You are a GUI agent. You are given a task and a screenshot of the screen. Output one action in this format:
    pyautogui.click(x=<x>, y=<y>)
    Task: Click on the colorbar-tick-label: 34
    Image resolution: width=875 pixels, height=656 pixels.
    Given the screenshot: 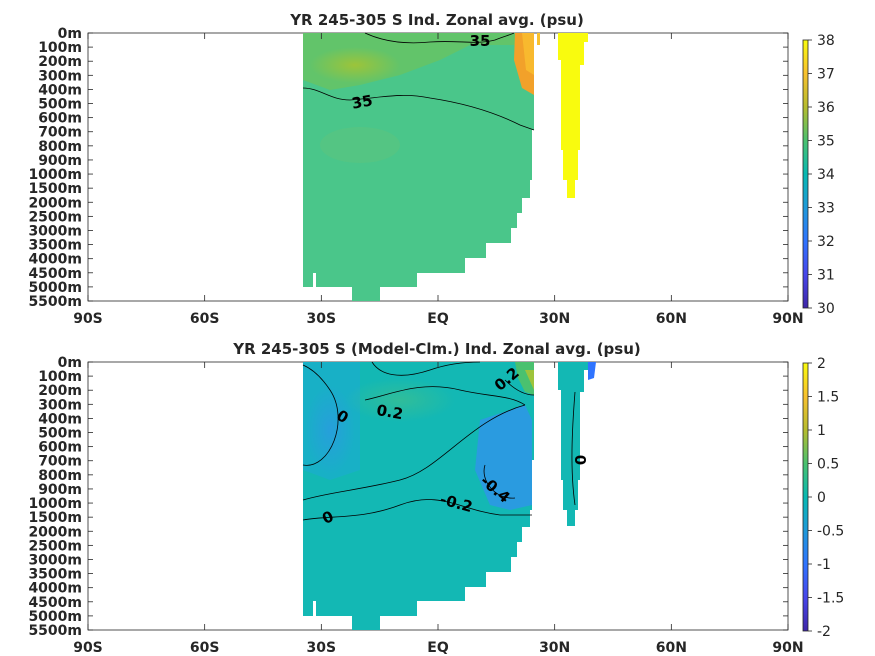 What is the action you would take?
    pyautogui.click(x=826, y=175)
    